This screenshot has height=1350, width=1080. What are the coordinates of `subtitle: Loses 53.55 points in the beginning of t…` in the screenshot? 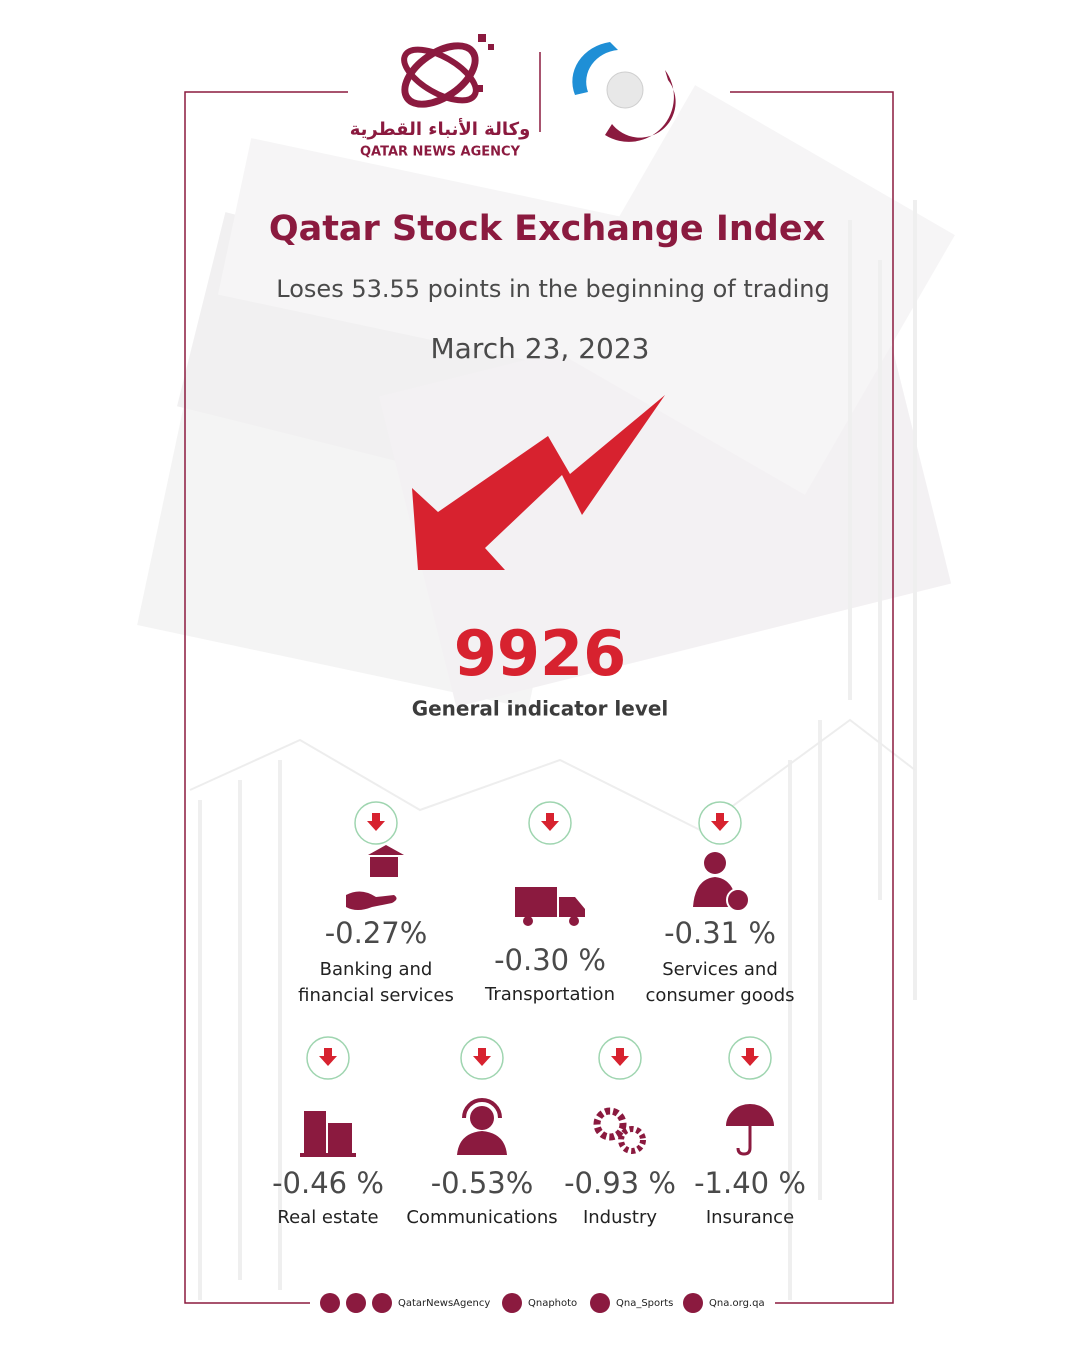 It's located at (552, 289).